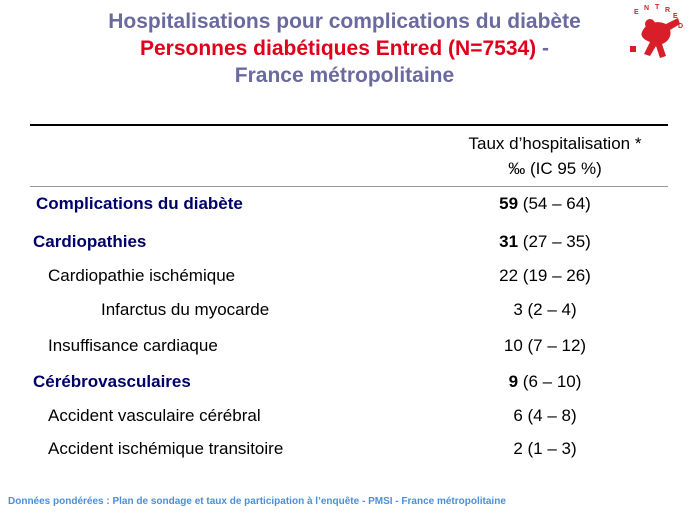 The height and width of the screenshot is (517, 689). Describe the element at coordinates (545, 345) in the screenshot. I see `row-value: 10 (7 – 12)` at that location.